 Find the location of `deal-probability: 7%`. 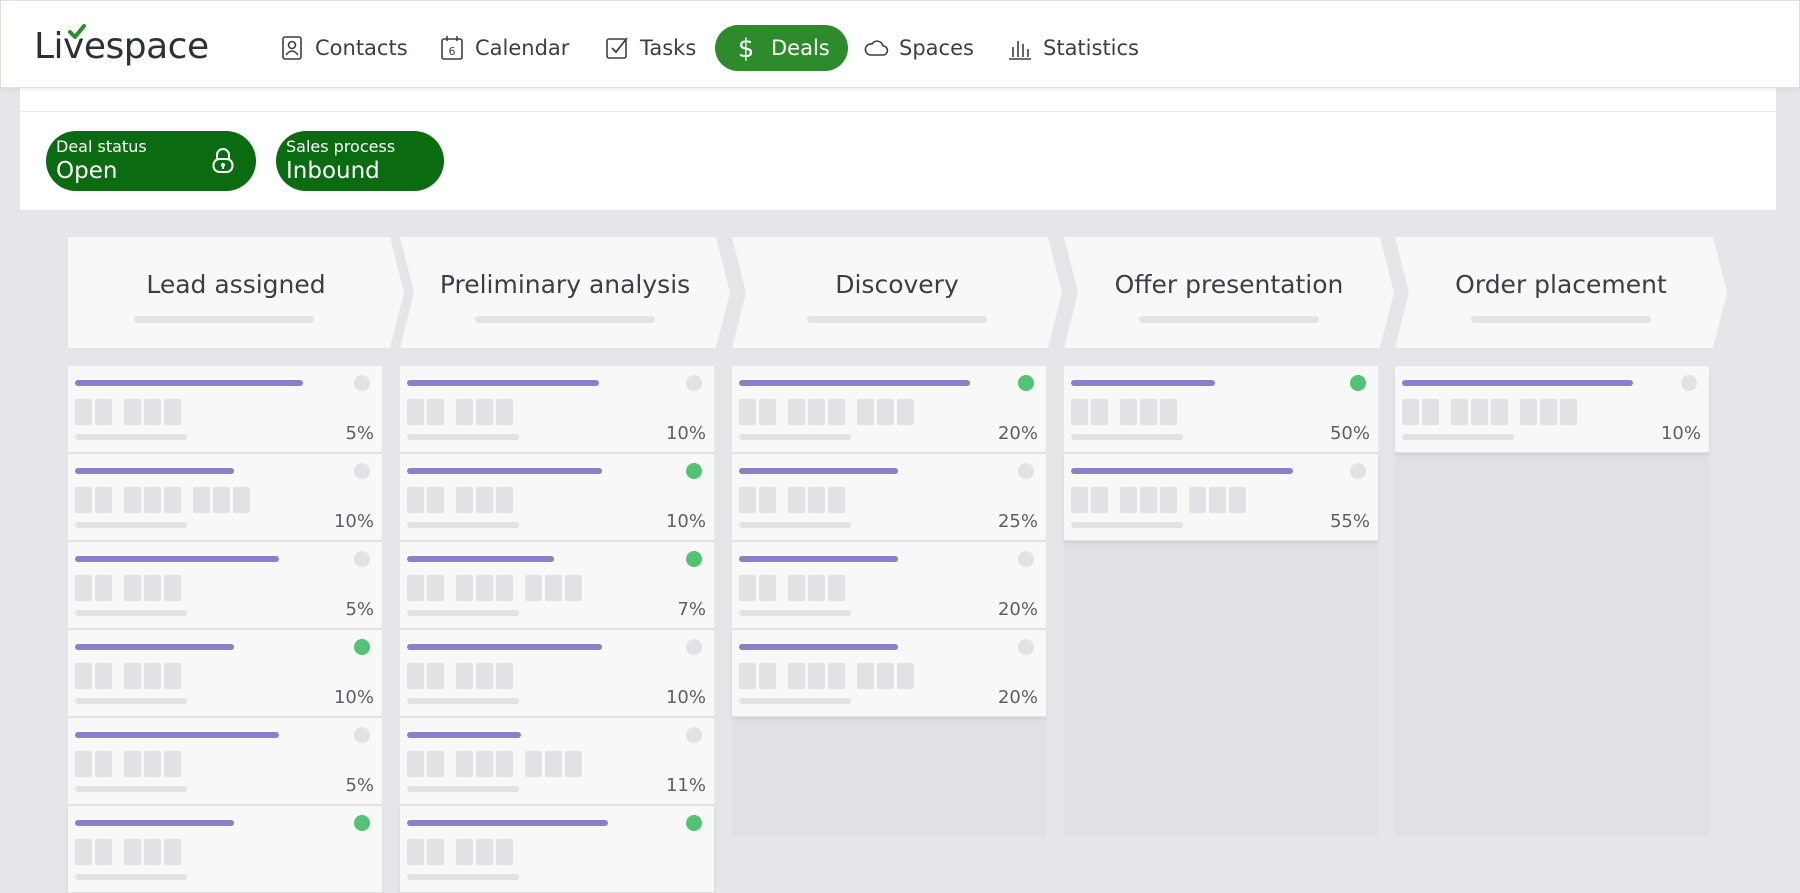

deal-probability: 7% is located at coordinates (691, 609).